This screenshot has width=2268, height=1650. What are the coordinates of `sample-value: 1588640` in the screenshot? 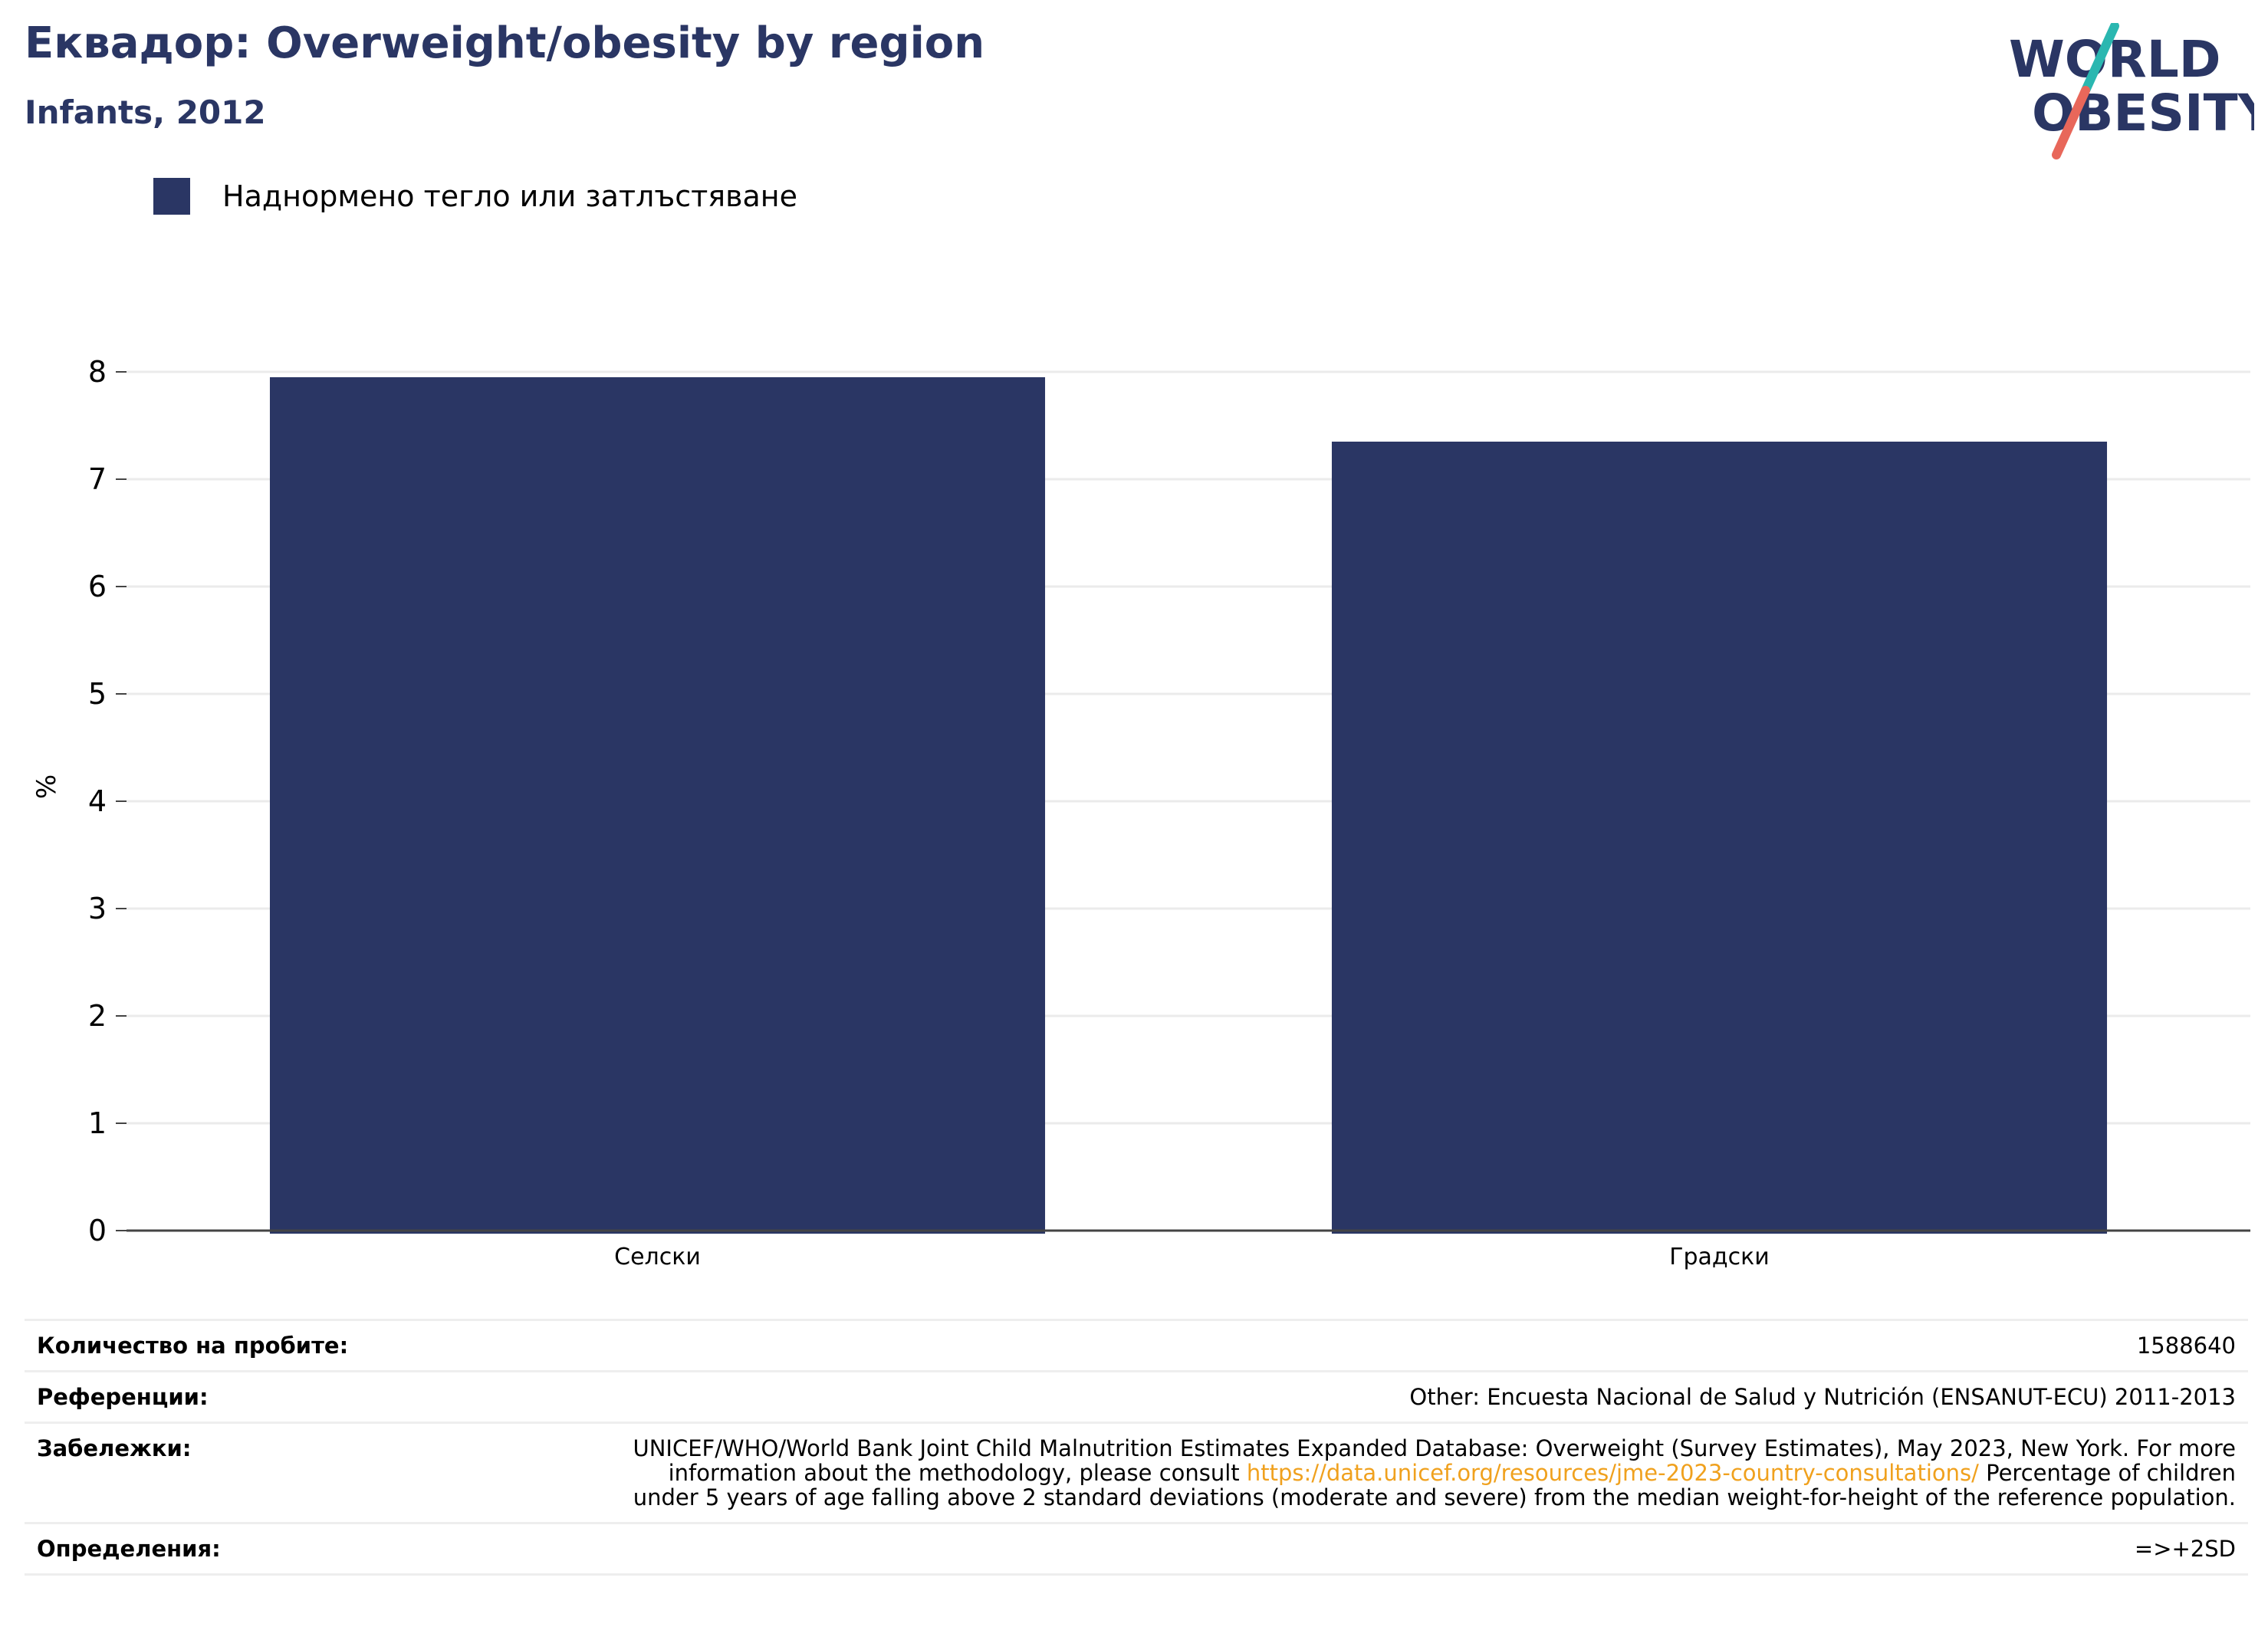 It's located at (1417, 1345).